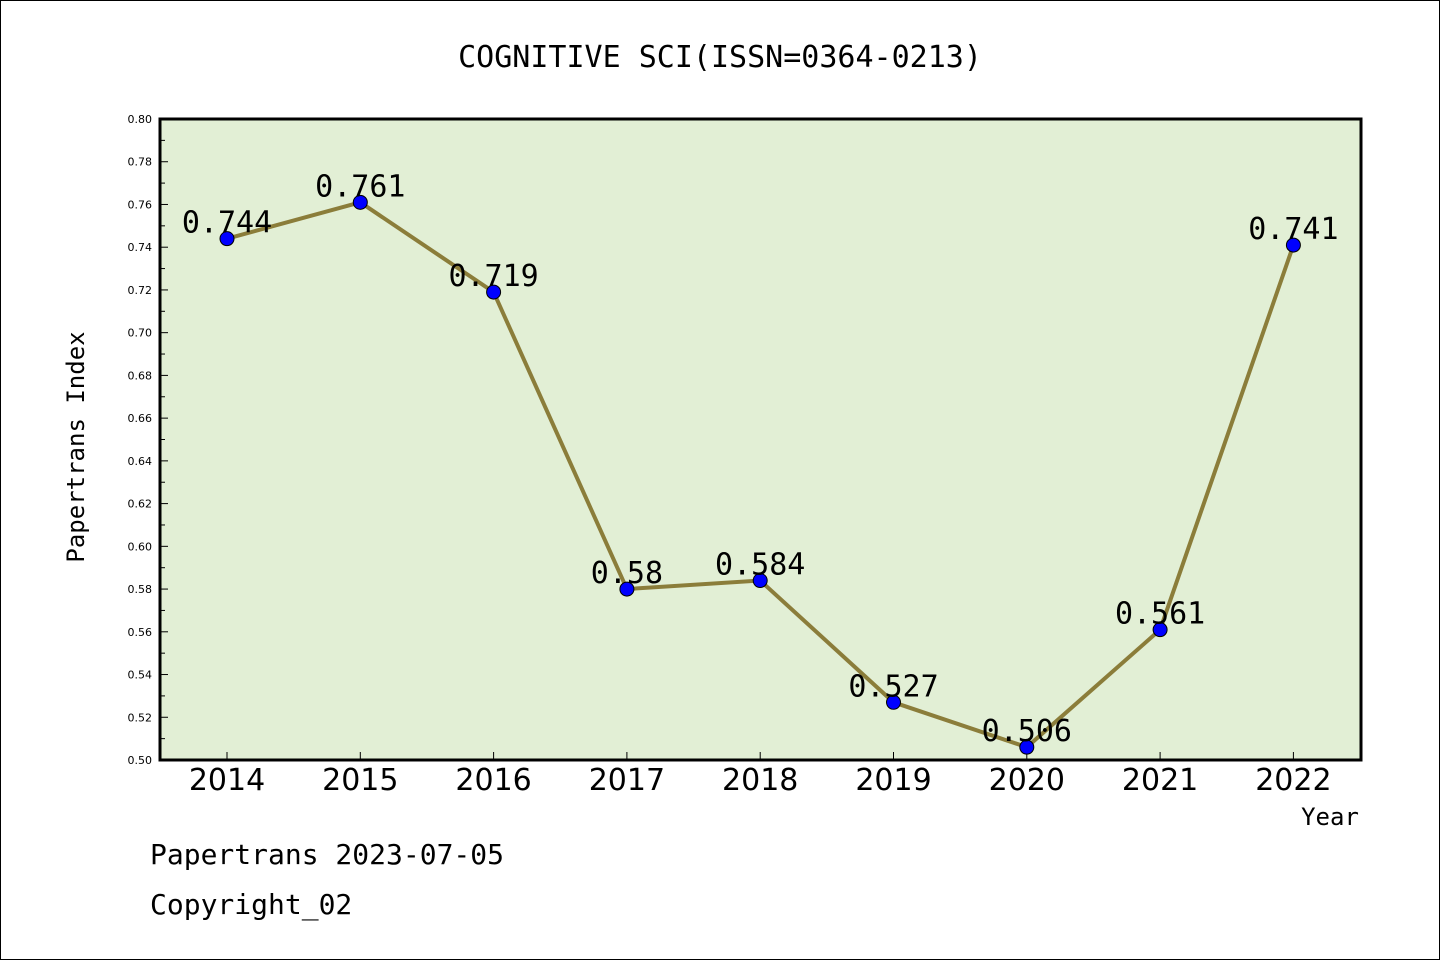 This screenshot has height=960, width=1440. Describe the element at coordinates (140, 162) in the screenshot. I see `y-tick-label: 0.78` at that location.